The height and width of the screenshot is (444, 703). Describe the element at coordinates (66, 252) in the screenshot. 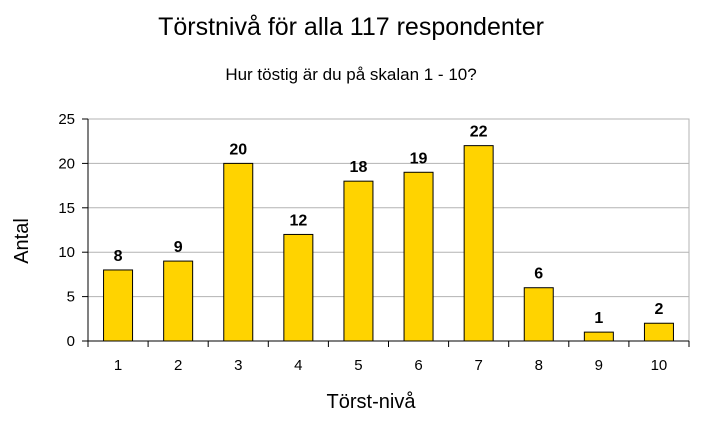

I see `y-tick-label-10: 10` at that location.